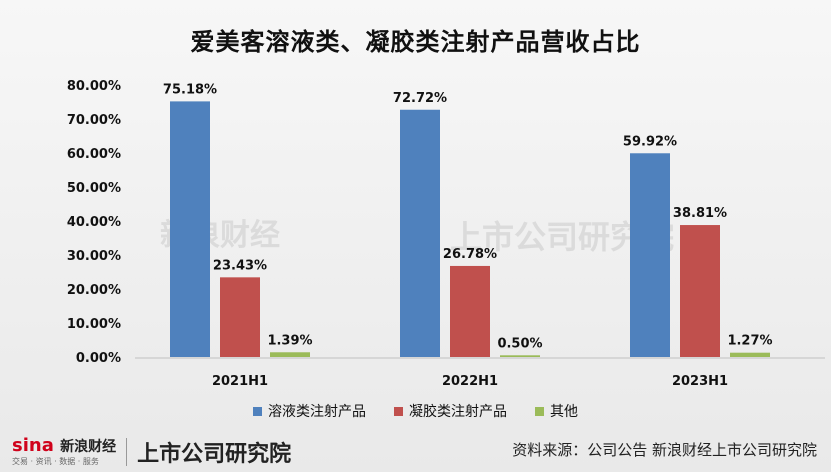  What do you see at coordinates (214, 454) in the screenshot?
I see `research-logo: 上市公司研究院` at bounding box center [214, 454].